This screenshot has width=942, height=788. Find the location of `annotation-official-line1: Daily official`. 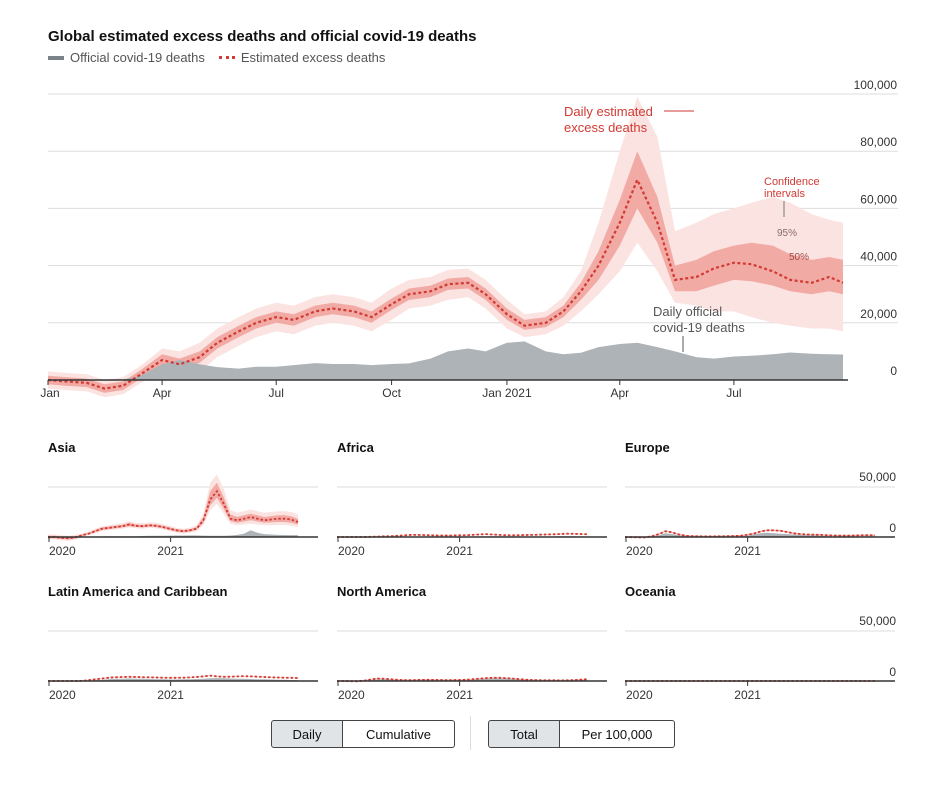

annotation-official-line1: Daily official is located at coordinates (687, 311).